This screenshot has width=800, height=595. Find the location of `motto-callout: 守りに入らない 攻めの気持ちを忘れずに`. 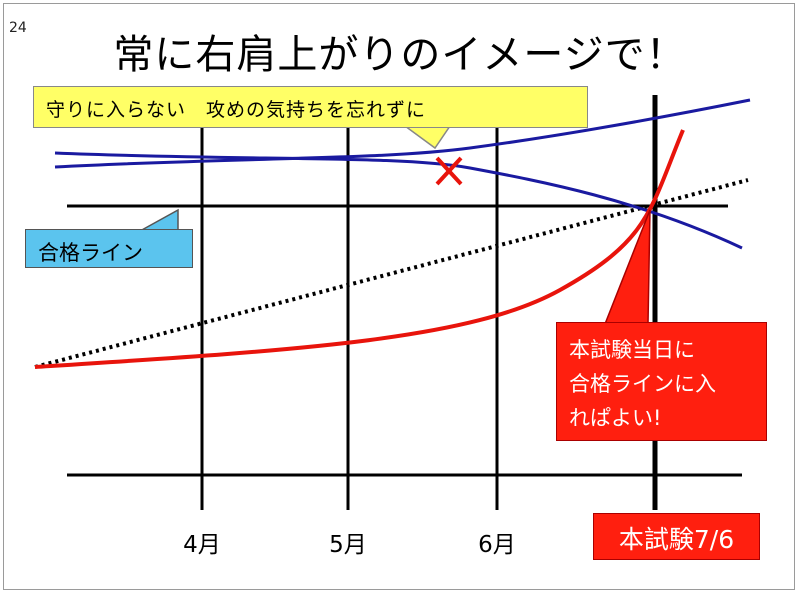

motto-callout: 守りに入らない 攻めの気持ちを忘れずに is located at coordinates (310, 107).